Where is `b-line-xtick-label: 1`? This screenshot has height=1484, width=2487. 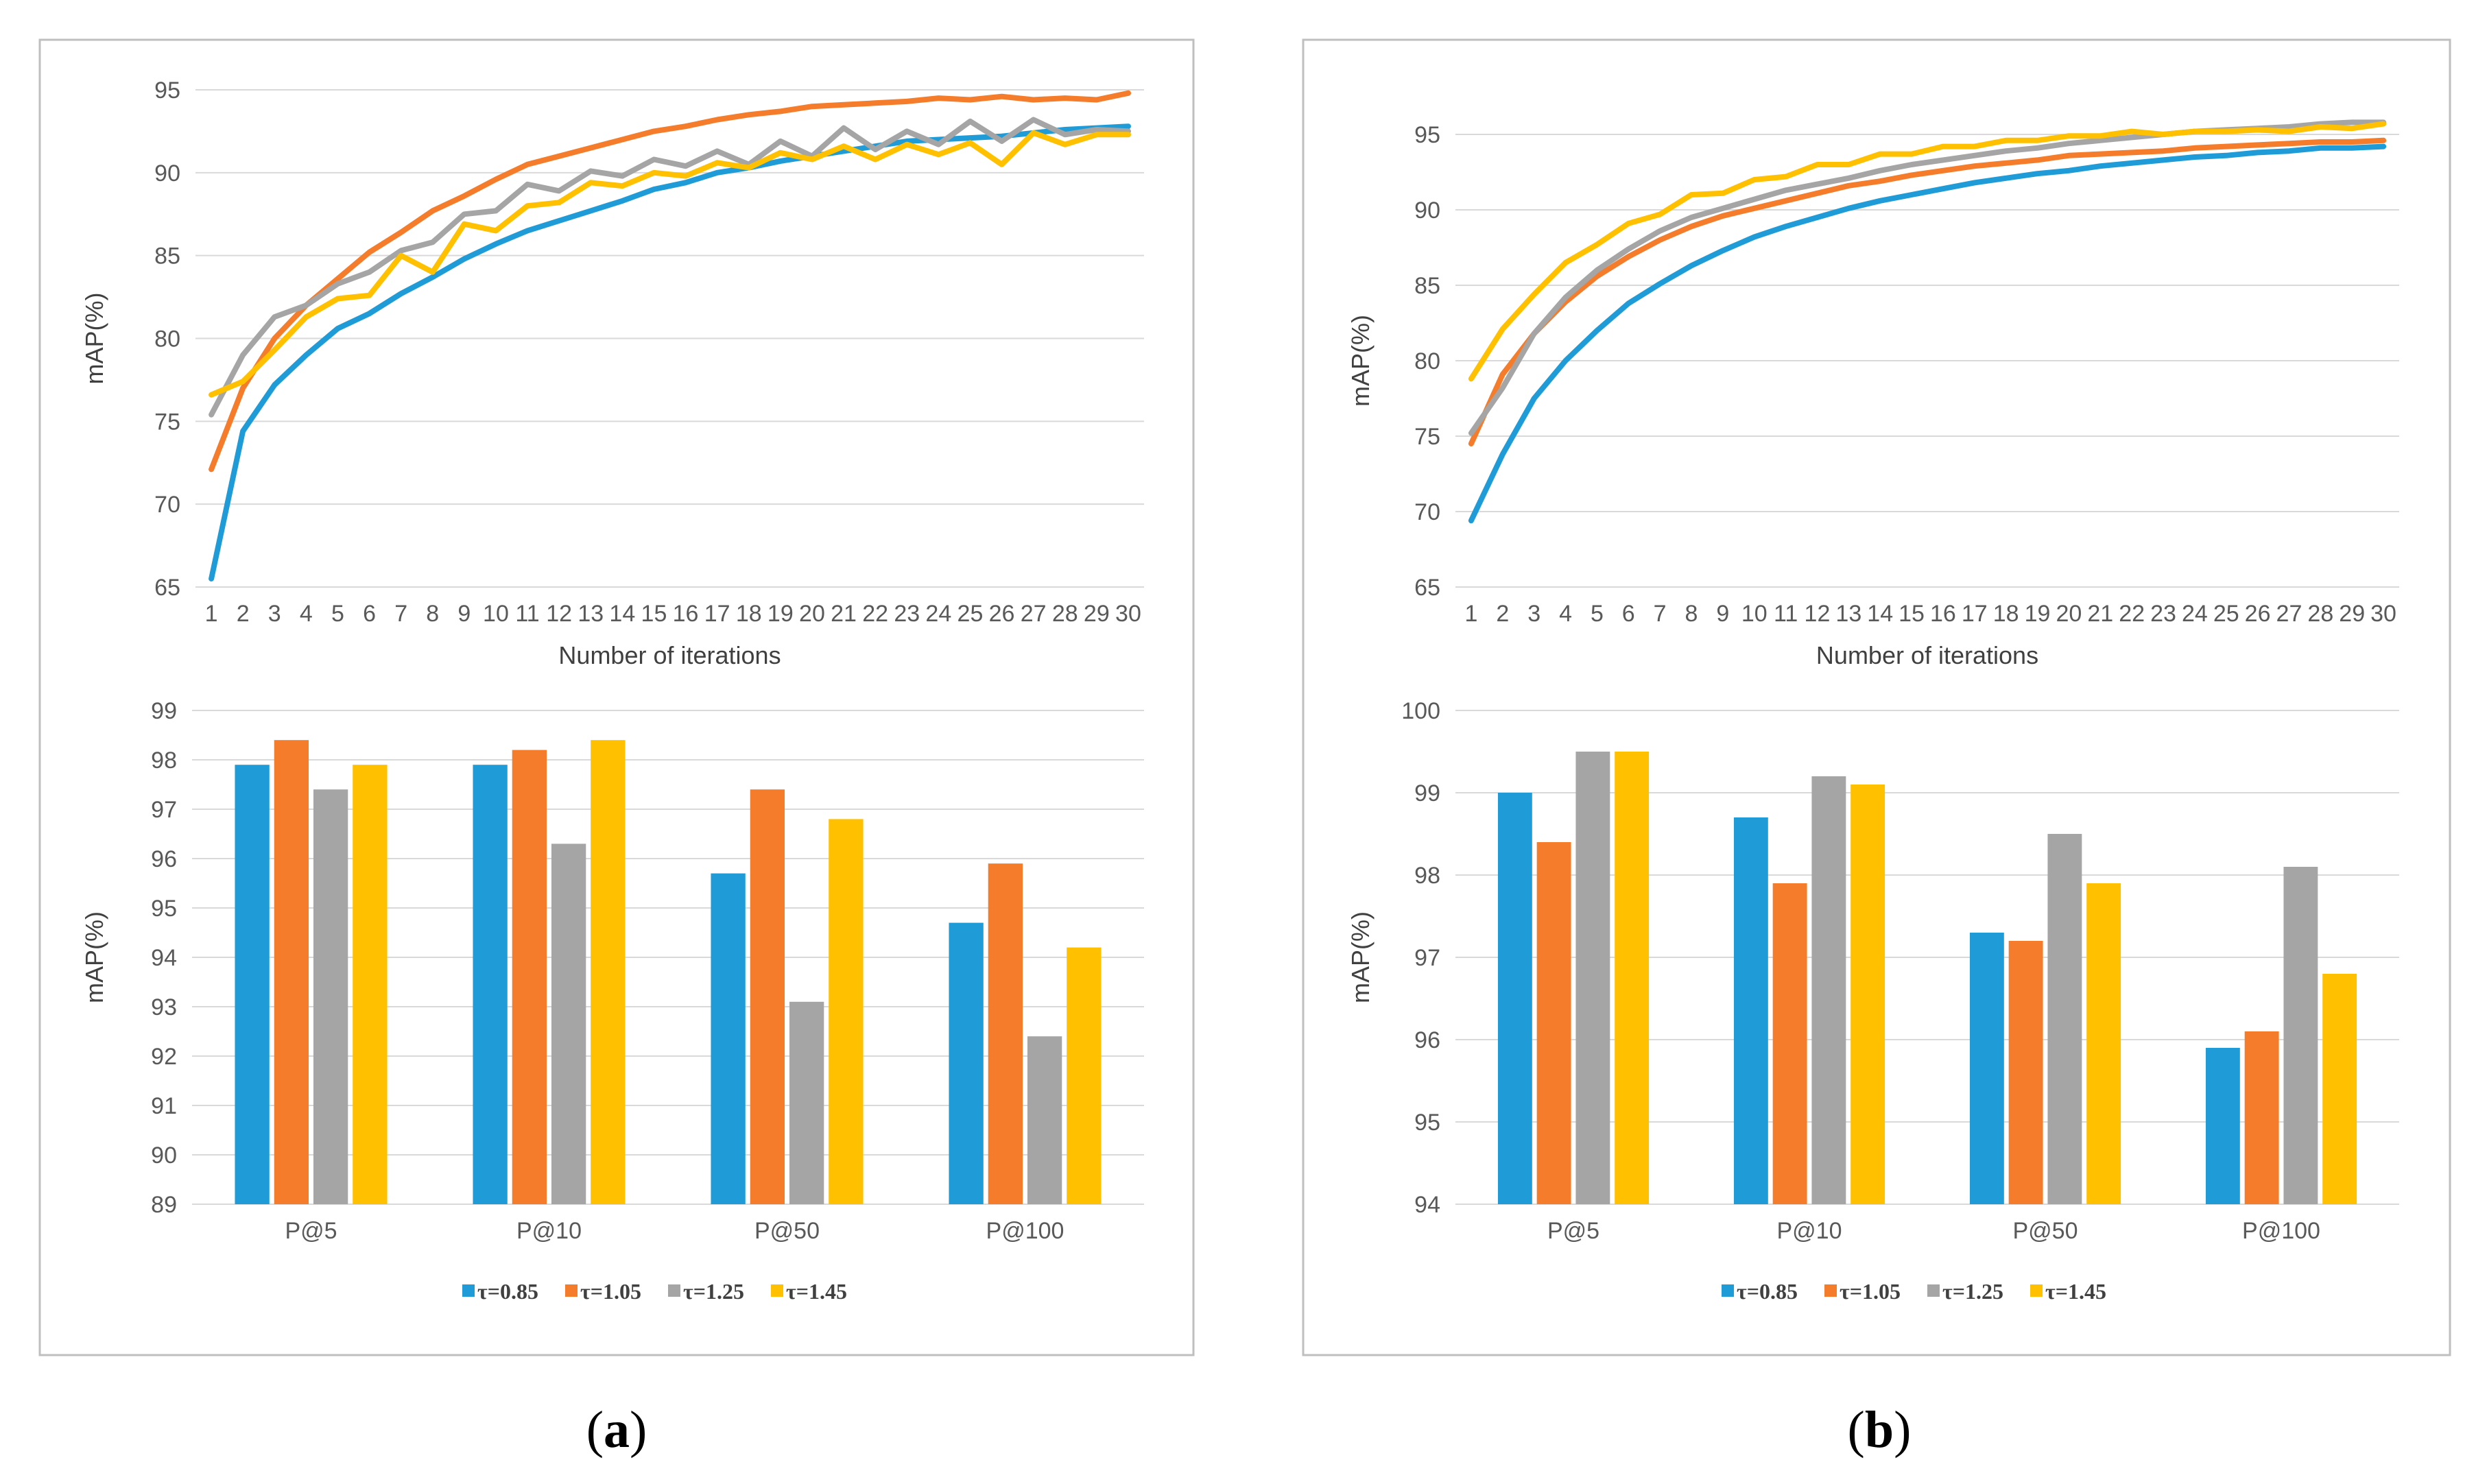
b-line-xtick-label: 1 is located at coordinates (1471, 614).